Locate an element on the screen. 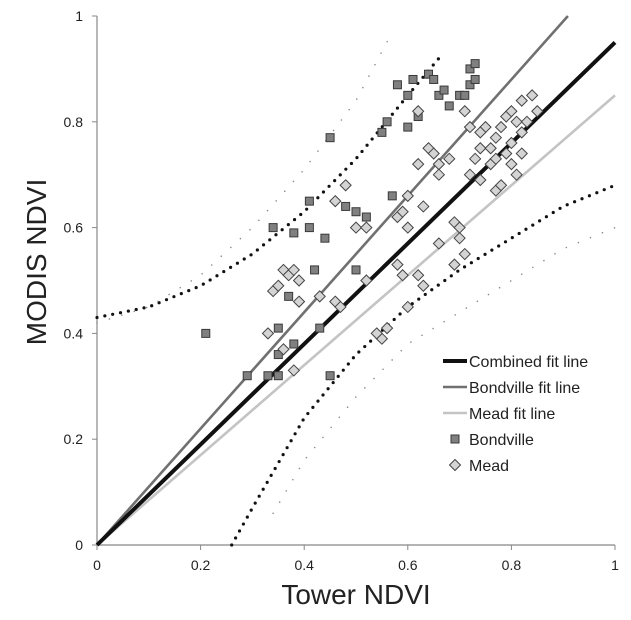 The image size is (631, 620). x-tick-label: 0 is located at coordinates (97, 565).